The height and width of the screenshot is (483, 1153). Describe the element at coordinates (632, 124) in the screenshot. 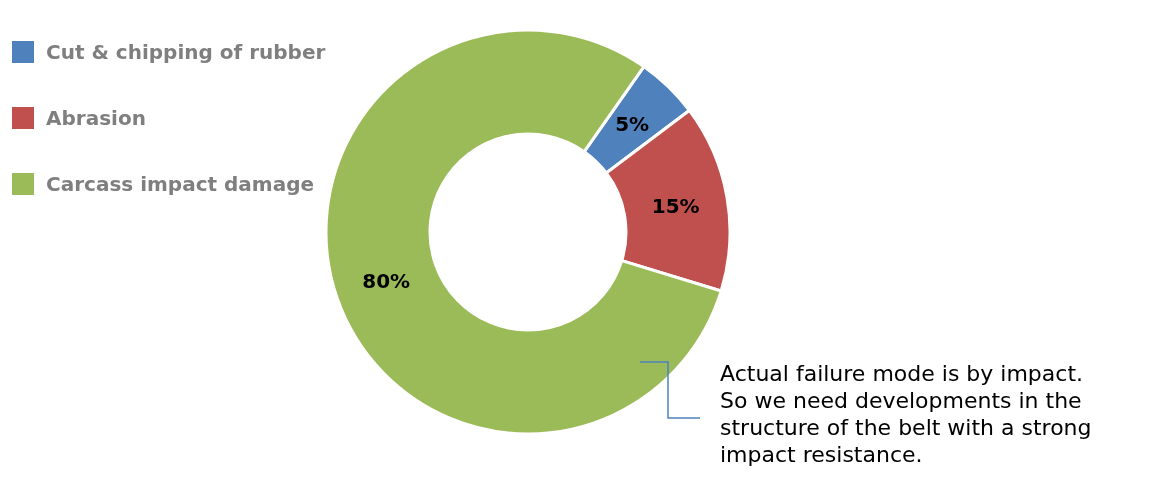

I see `data-label: 5%` at that location.